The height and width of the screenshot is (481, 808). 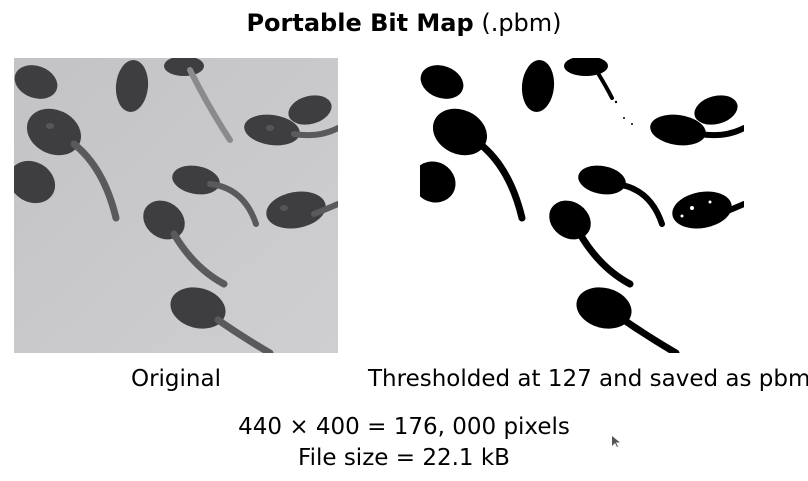 What do you see at coordinates (404, 427) in the screenshot?
I see `pixel-count: 440 × 400 = 176, 000 pixels` at bounding box center [404, 427].